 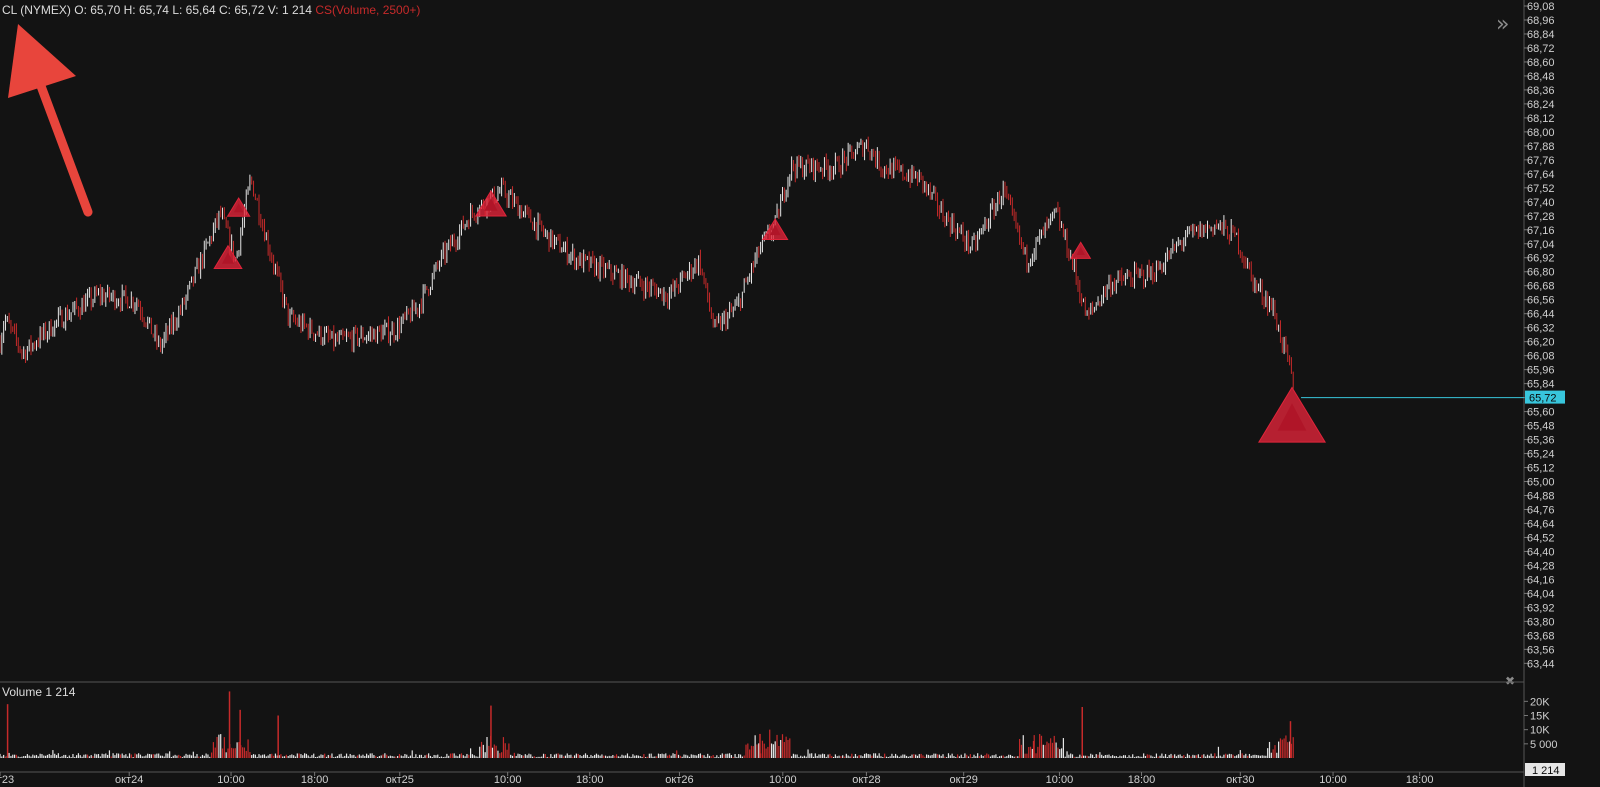 What do you see at coordinates (679, 780) in the screenshot?
I see `time-tick-label: окт26` at bounding box center [679, 780].